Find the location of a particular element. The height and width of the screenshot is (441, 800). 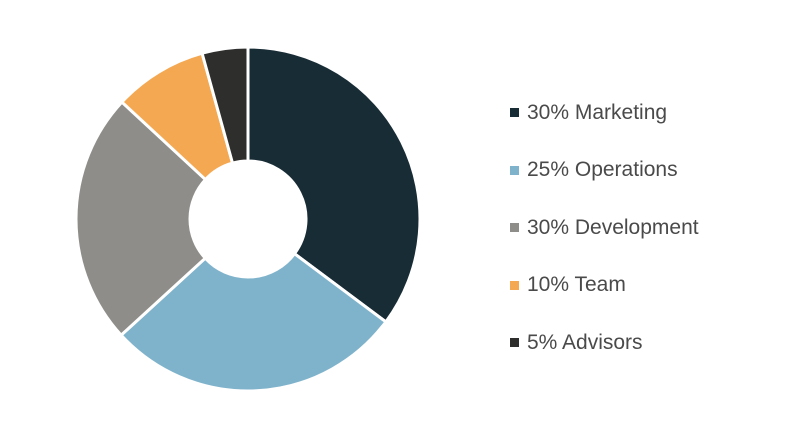

legend-item-operations: 25% Operations is located at coordinates (604, 171).